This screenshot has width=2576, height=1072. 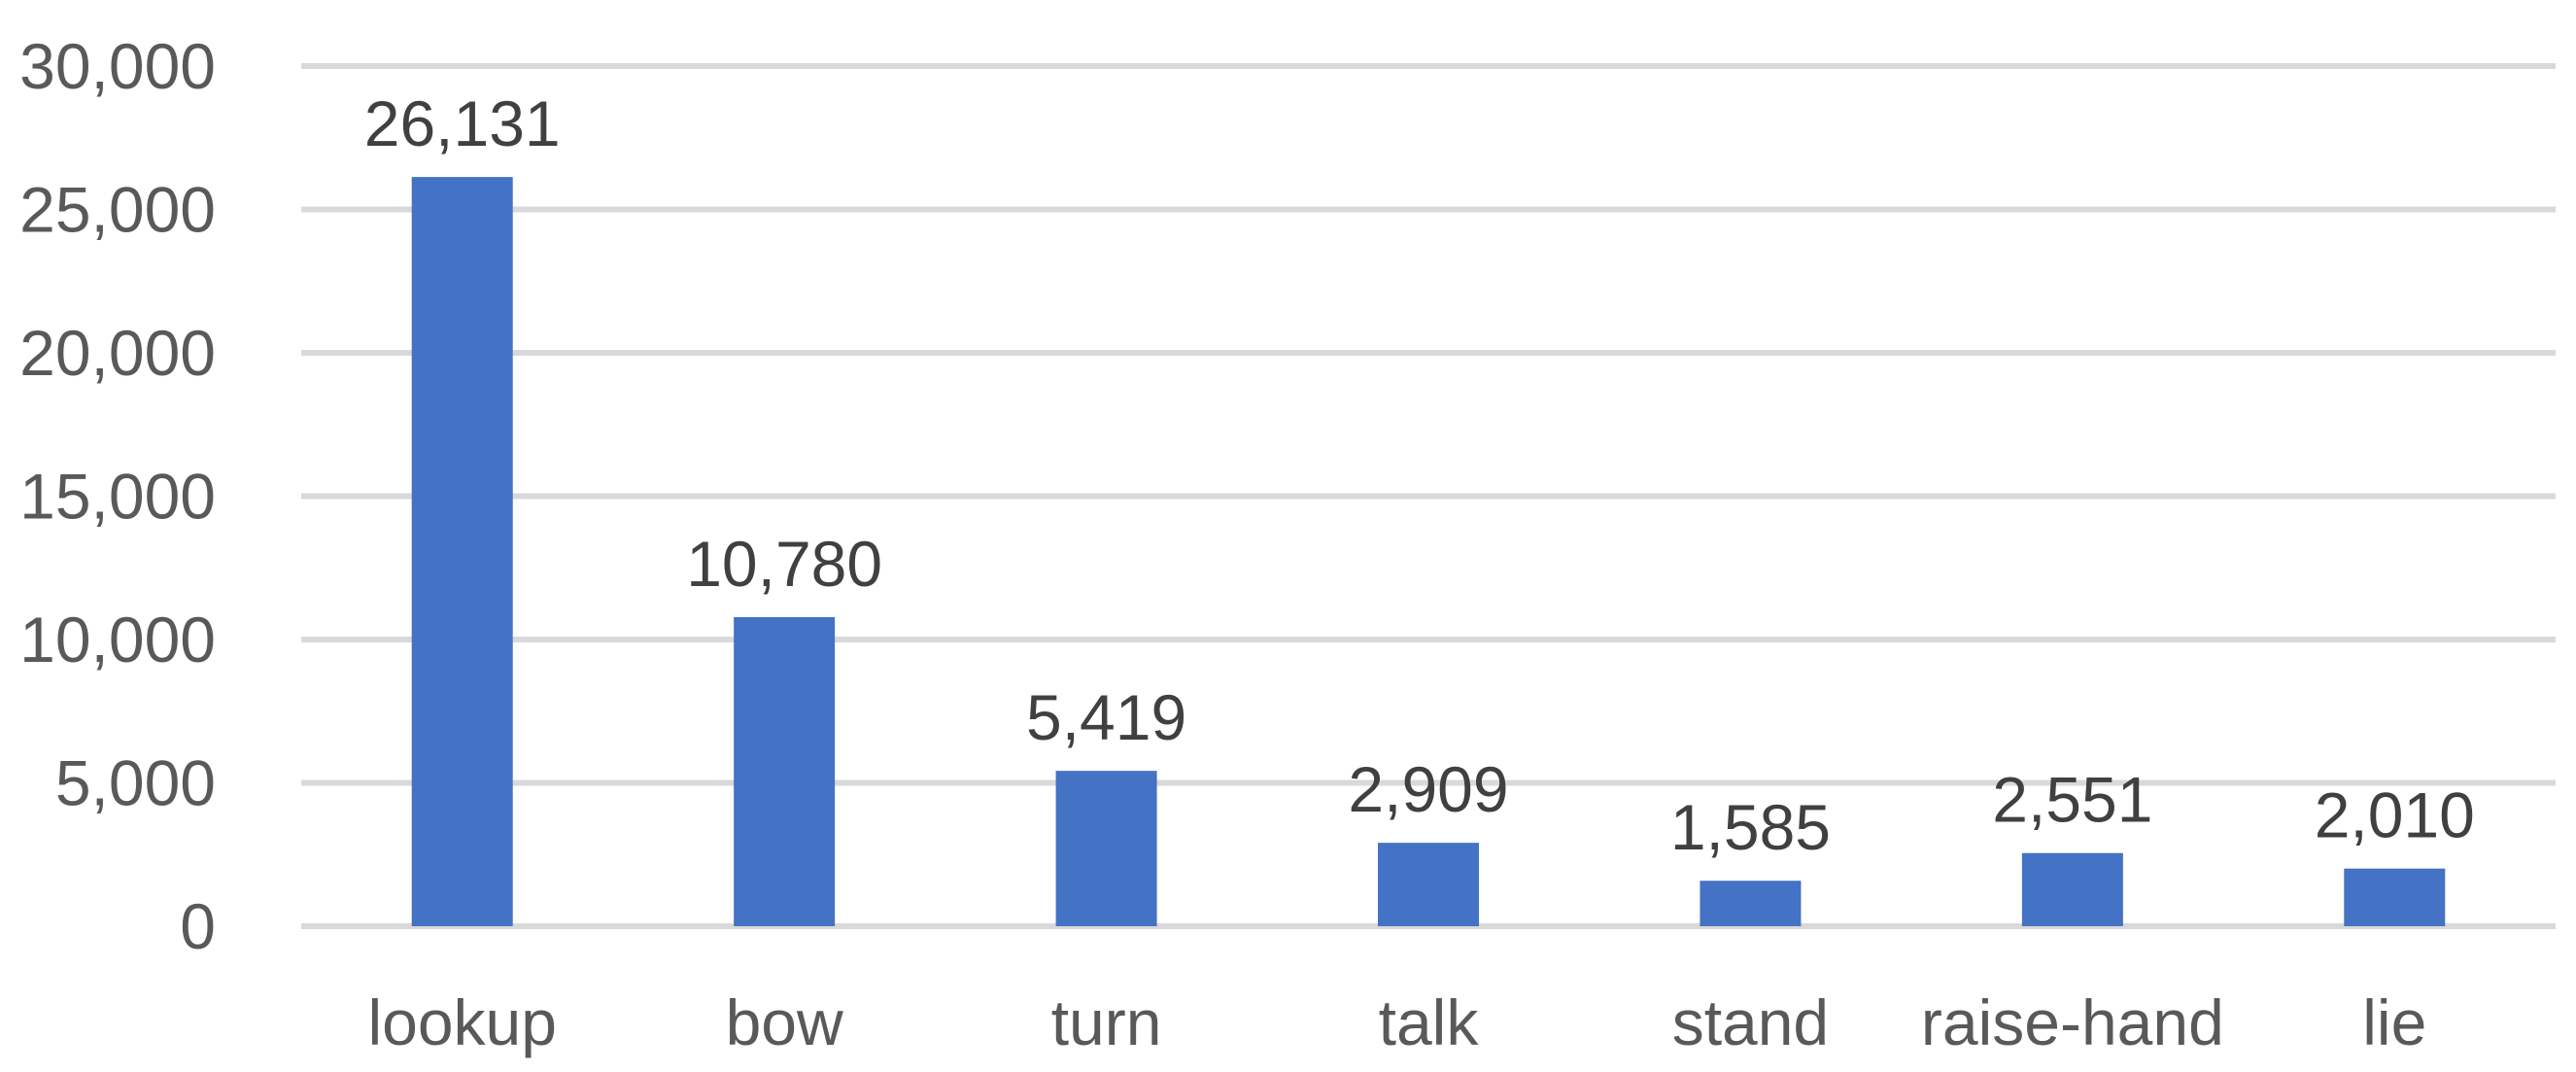 What do you see at coordinates (118, 66) in the screenshot?
I see `y-tick-label: 30,000` at bounding box center [118, 66].